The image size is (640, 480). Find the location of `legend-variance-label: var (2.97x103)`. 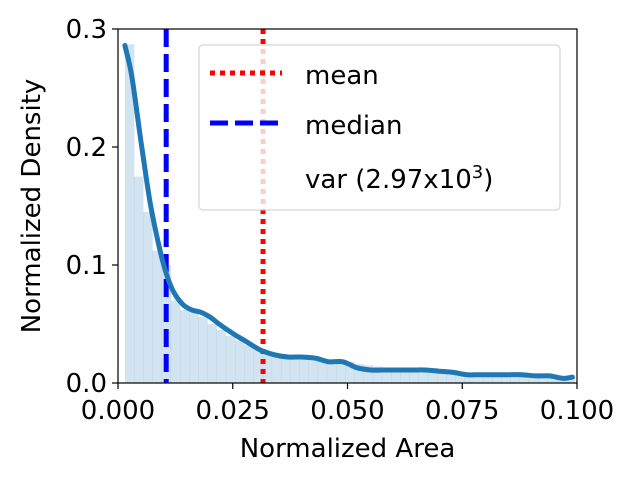

legend-variance-label: var (2.97x103) is located at coordinates (399, 178).